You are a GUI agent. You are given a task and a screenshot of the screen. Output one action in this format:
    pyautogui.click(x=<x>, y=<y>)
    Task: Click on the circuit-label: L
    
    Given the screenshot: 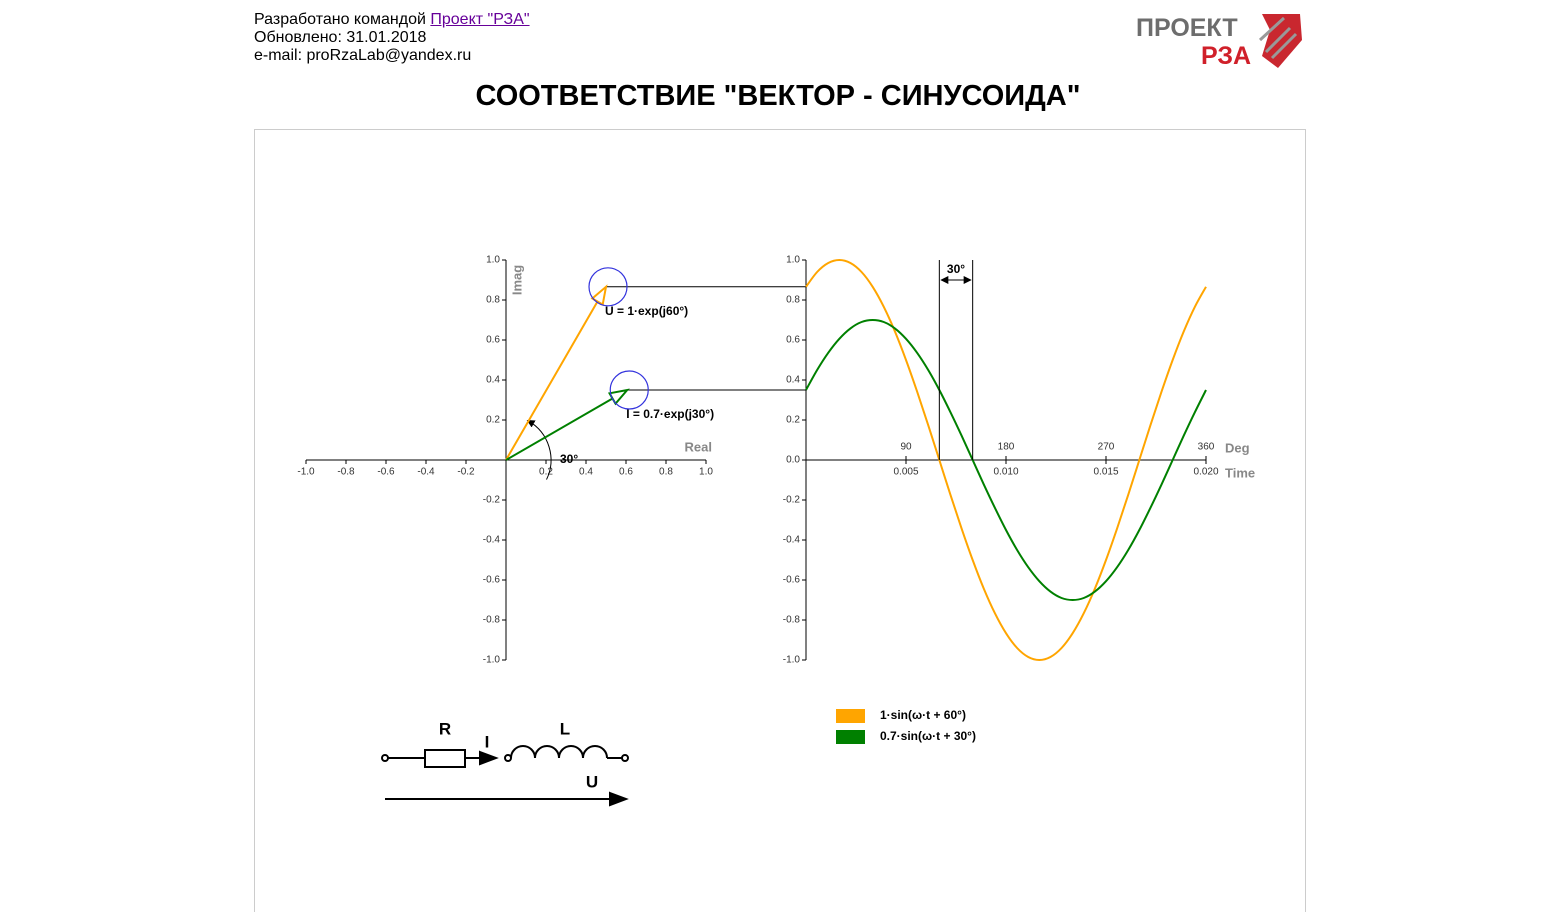 What is the action you would take?
    pyautogui.click(x=565, y=728)
    